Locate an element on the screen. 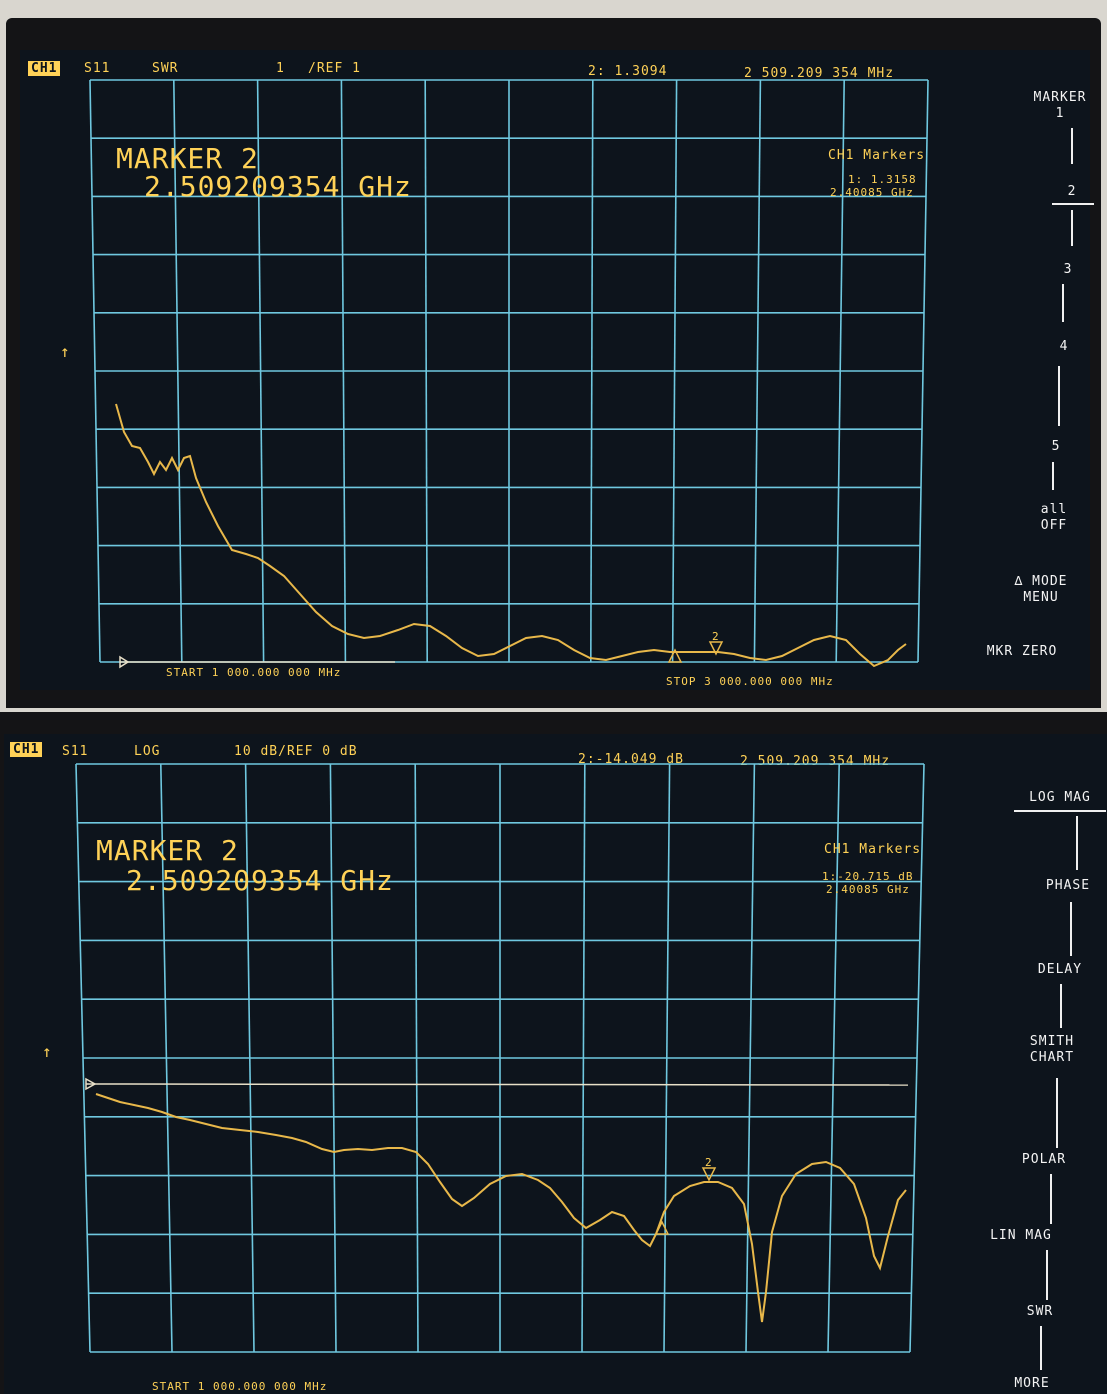 This screenshot has width=1107, height=1394. softkey-marker-title-line1: MARKER is located at coordinates (1060, 97).